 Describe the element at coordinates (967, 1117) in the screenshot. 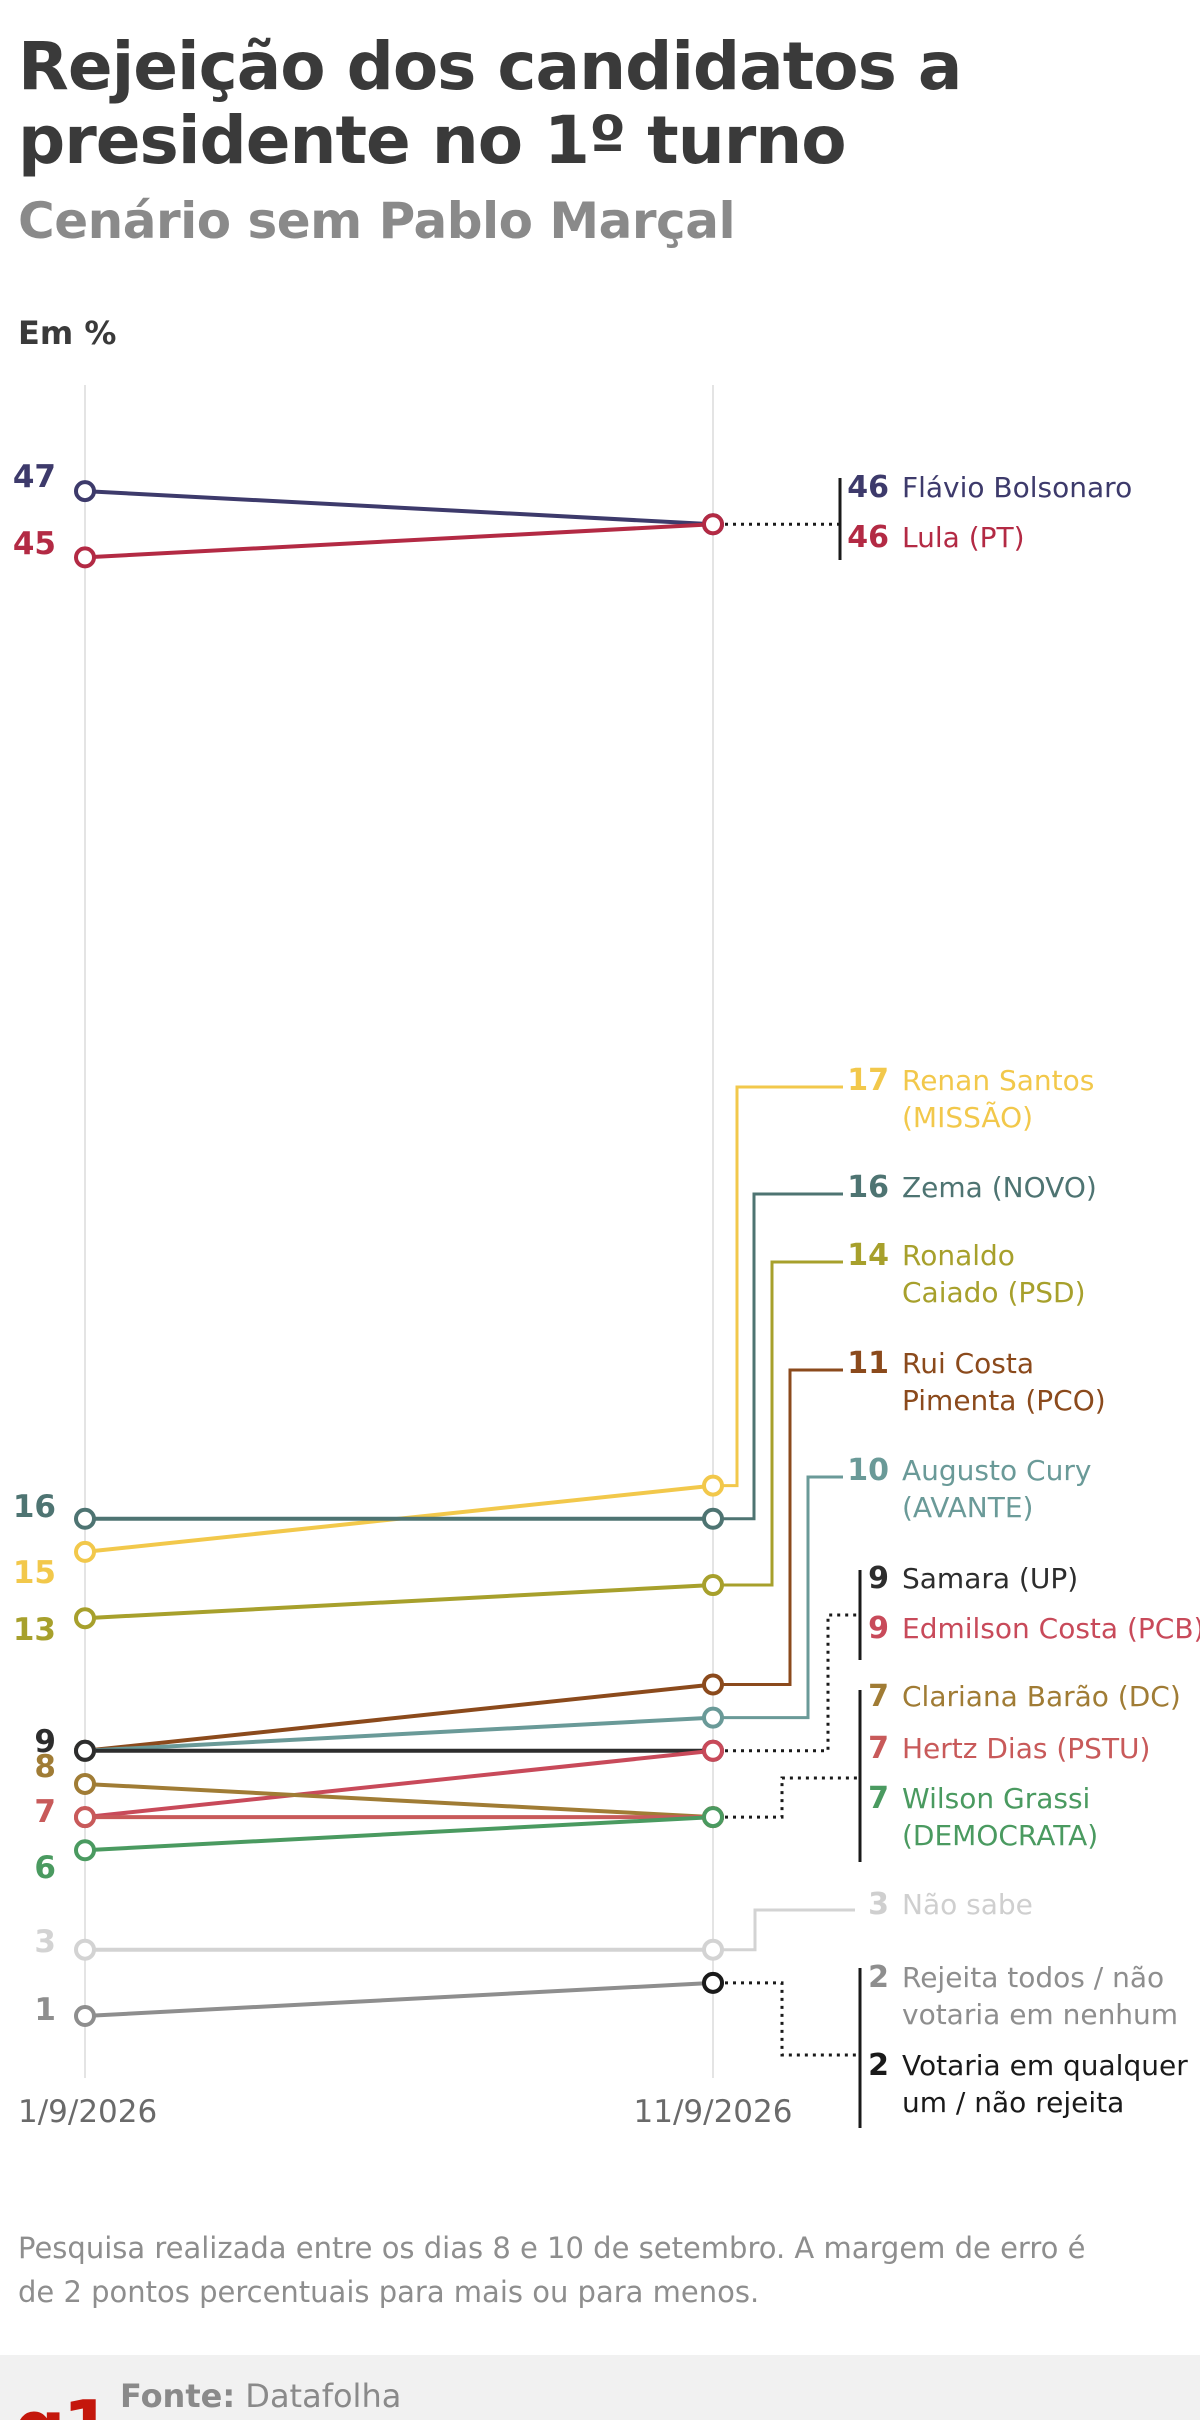

I see `end-label-name-3-2: (MISSÃO)` at that location.